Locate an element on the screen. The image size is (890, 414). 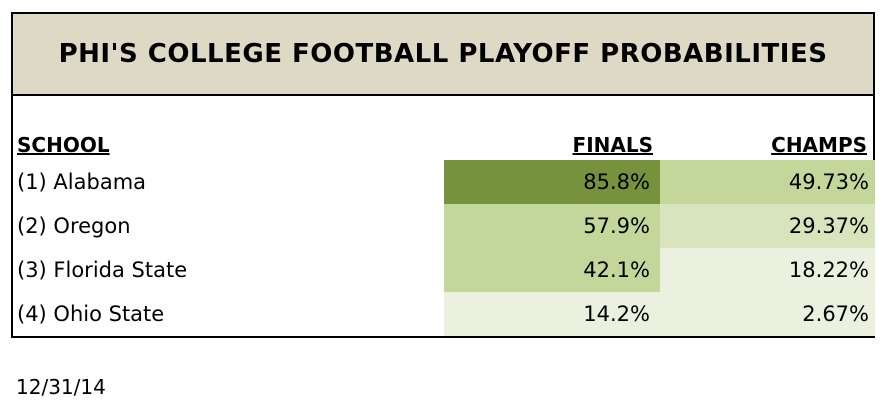
finals-cell: 14.2% is located at coordinates (552, 314).